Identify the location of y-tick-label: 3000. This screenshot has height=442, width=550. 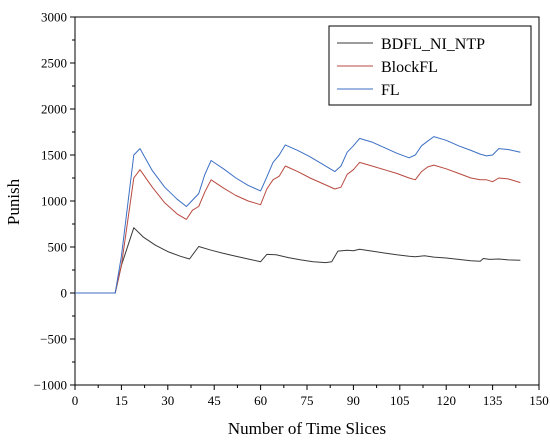
(54, 17).